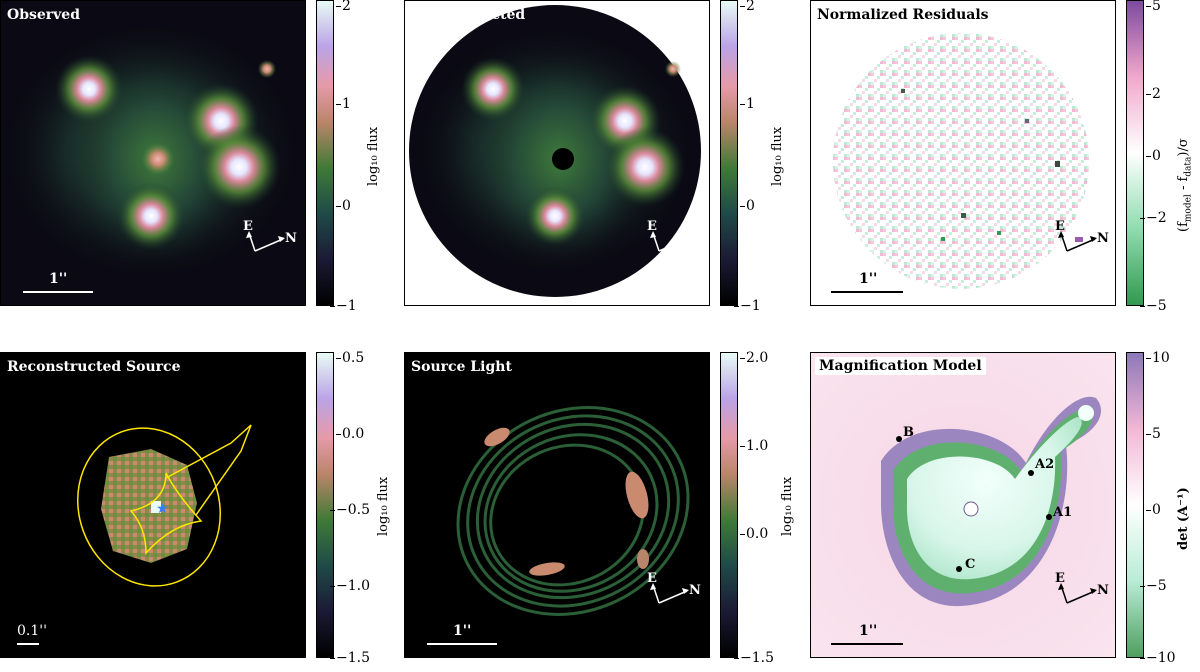  I want to click on image-label-b: B, so click(908, 432).